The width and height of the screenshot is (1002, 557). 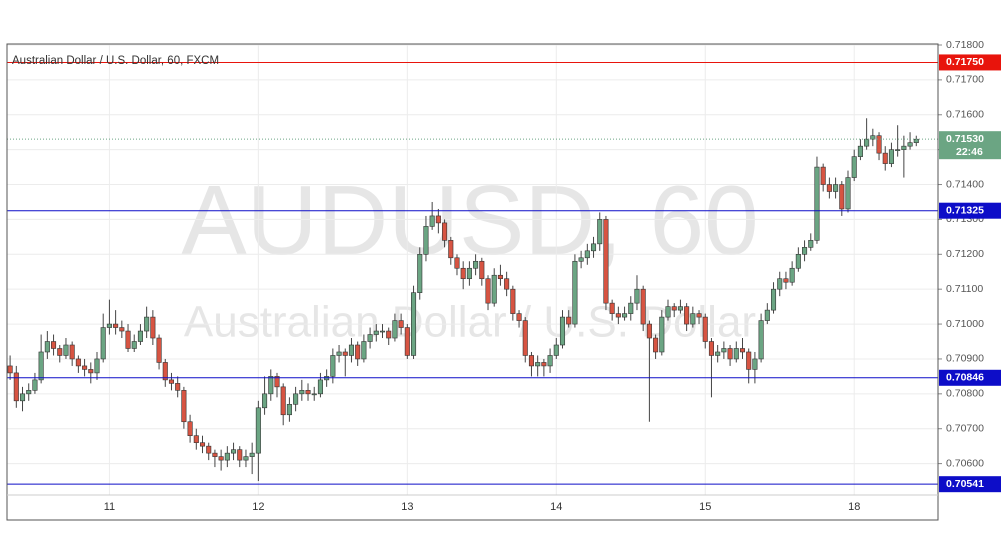 What do you see at coordinates (965, 394) in the screenshot?
I see `y-tick-label: 0.70800` at bounding box center [965, 394].